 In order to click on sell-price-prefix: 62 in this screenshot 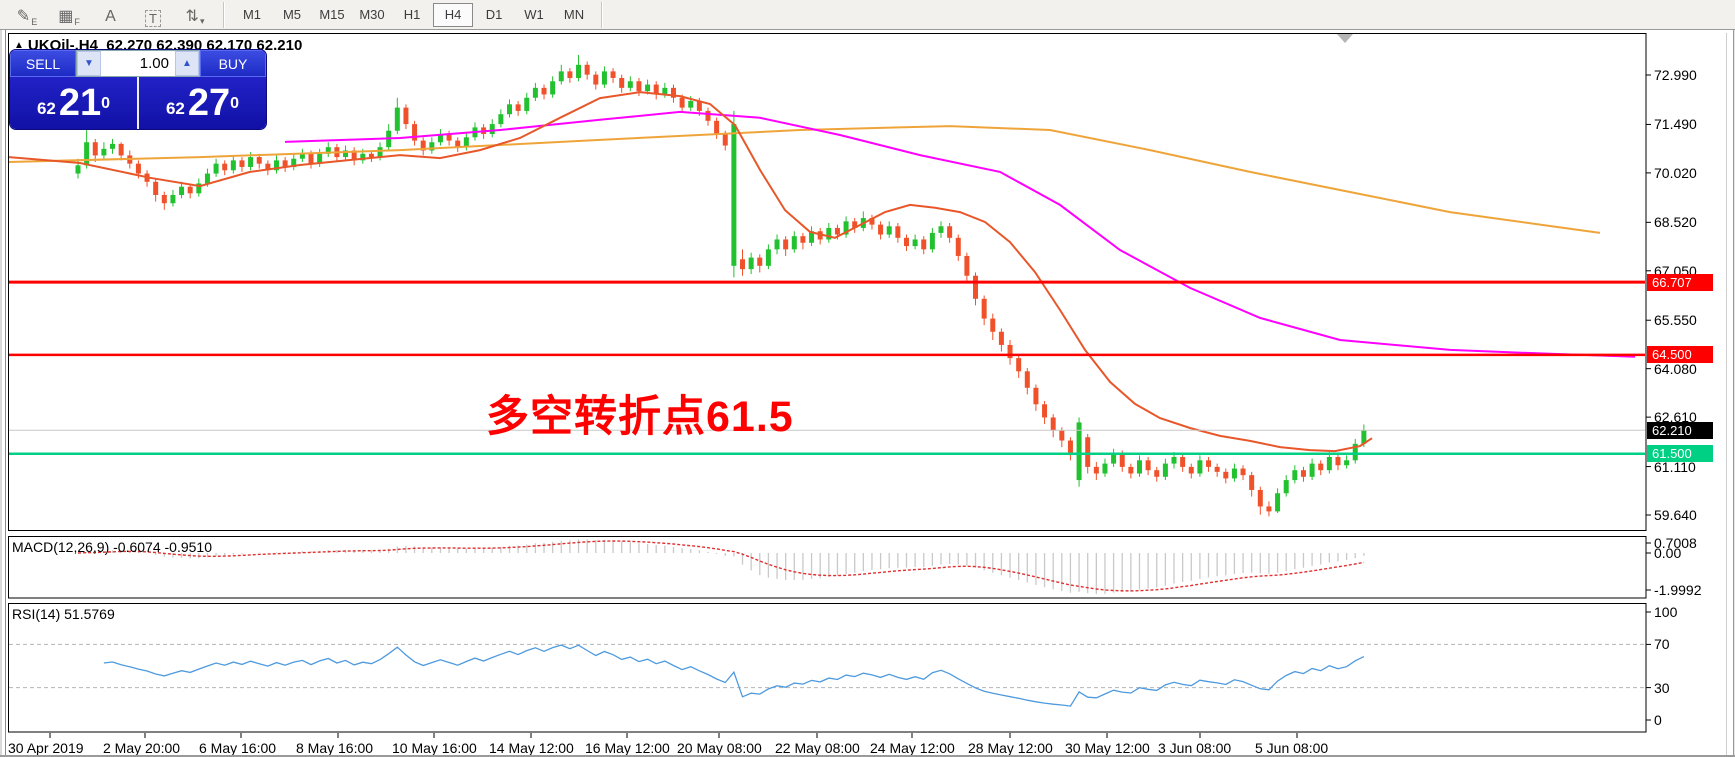, I will do `click(46, 108)`.